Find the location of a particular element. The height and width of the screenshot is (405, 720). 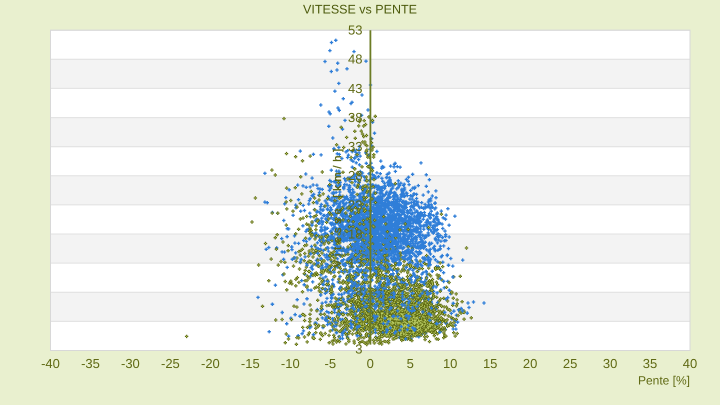

svg-text: 8 is located at coordinates (358, 292).